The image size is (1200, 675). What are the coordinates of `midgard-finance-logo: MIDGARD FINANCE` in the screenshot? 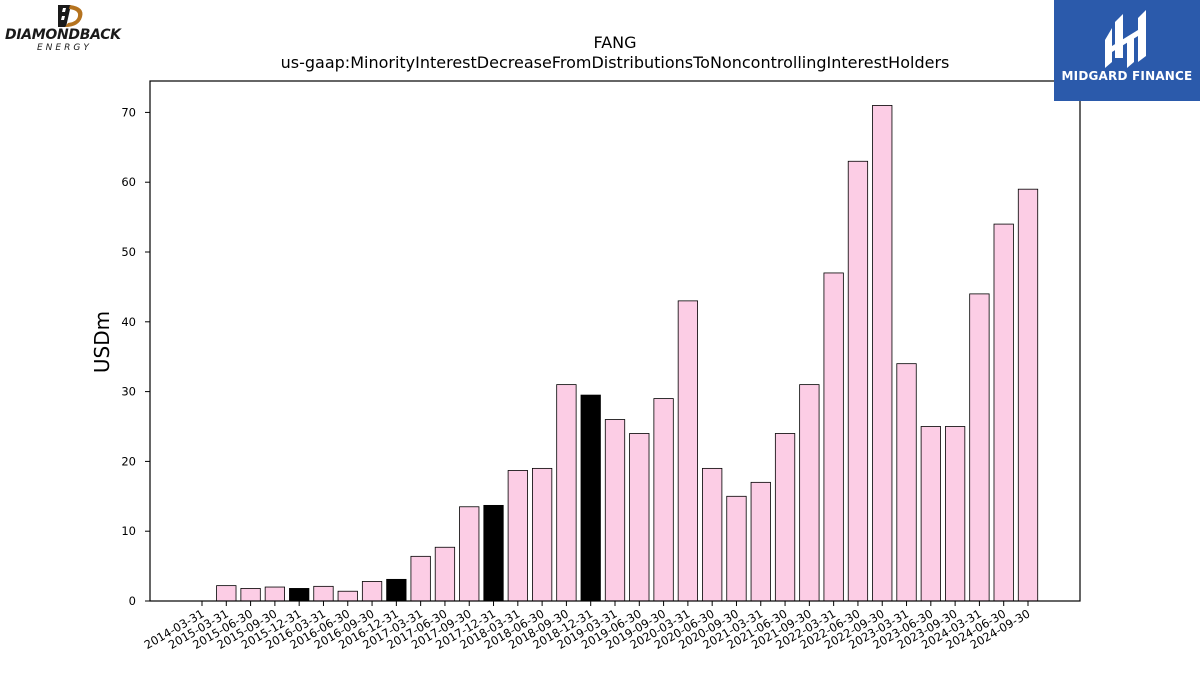 It's located at (1127, 50).